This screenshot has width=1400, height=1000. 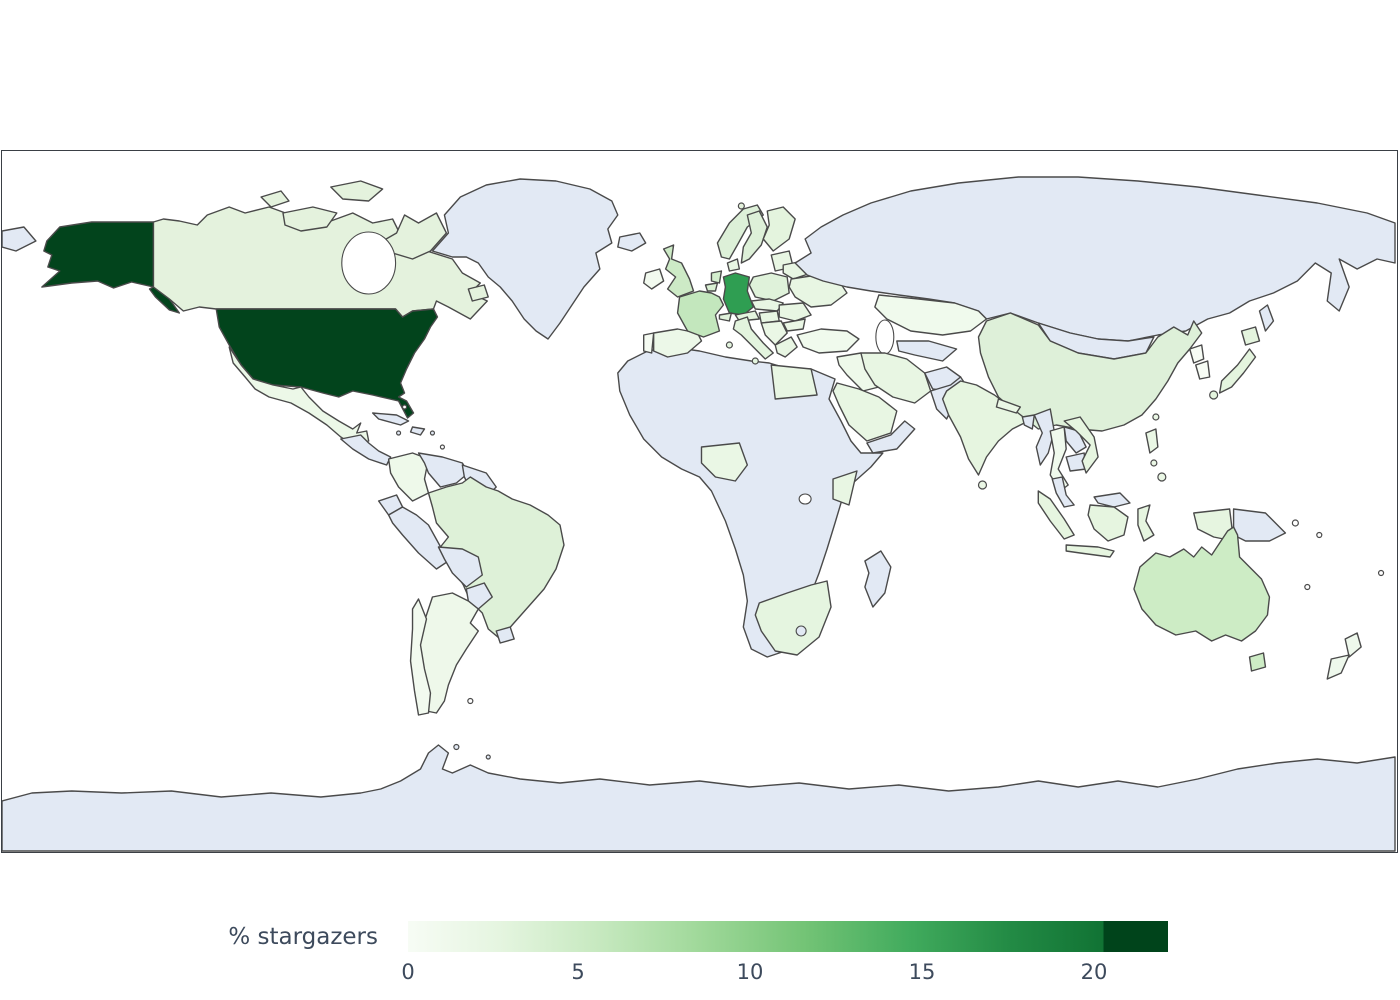 What do you see at coordinates (801, 631) in the screenshot?
I see `country-lesotho` at bounding box center [801, 631].